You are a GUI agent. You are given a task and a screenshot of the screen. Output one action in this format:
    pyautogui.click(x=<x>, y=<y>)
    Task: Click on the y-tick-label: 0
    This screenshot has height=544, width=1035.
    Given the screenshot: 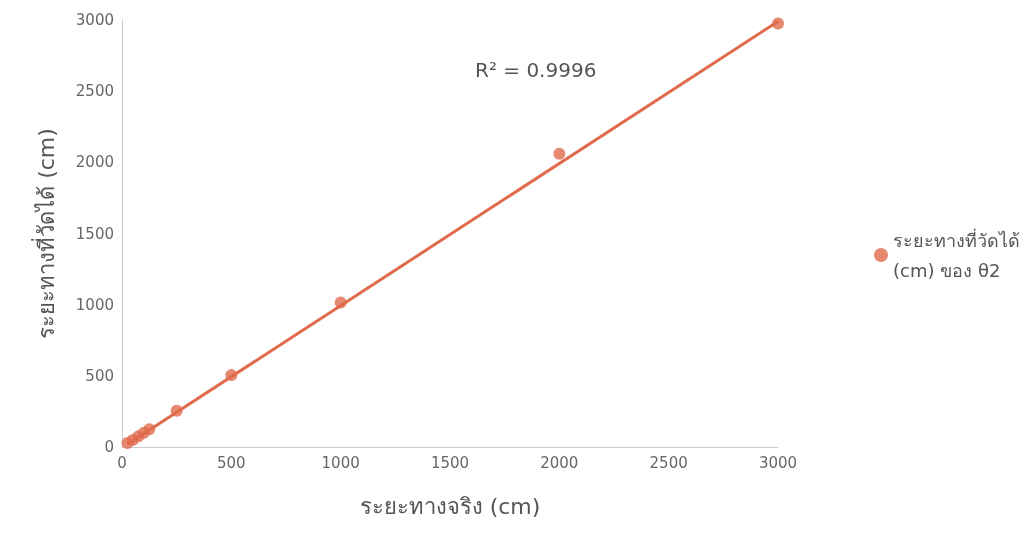 What is the action you would take?
    pyautogui.click(x=109, y=447)
    